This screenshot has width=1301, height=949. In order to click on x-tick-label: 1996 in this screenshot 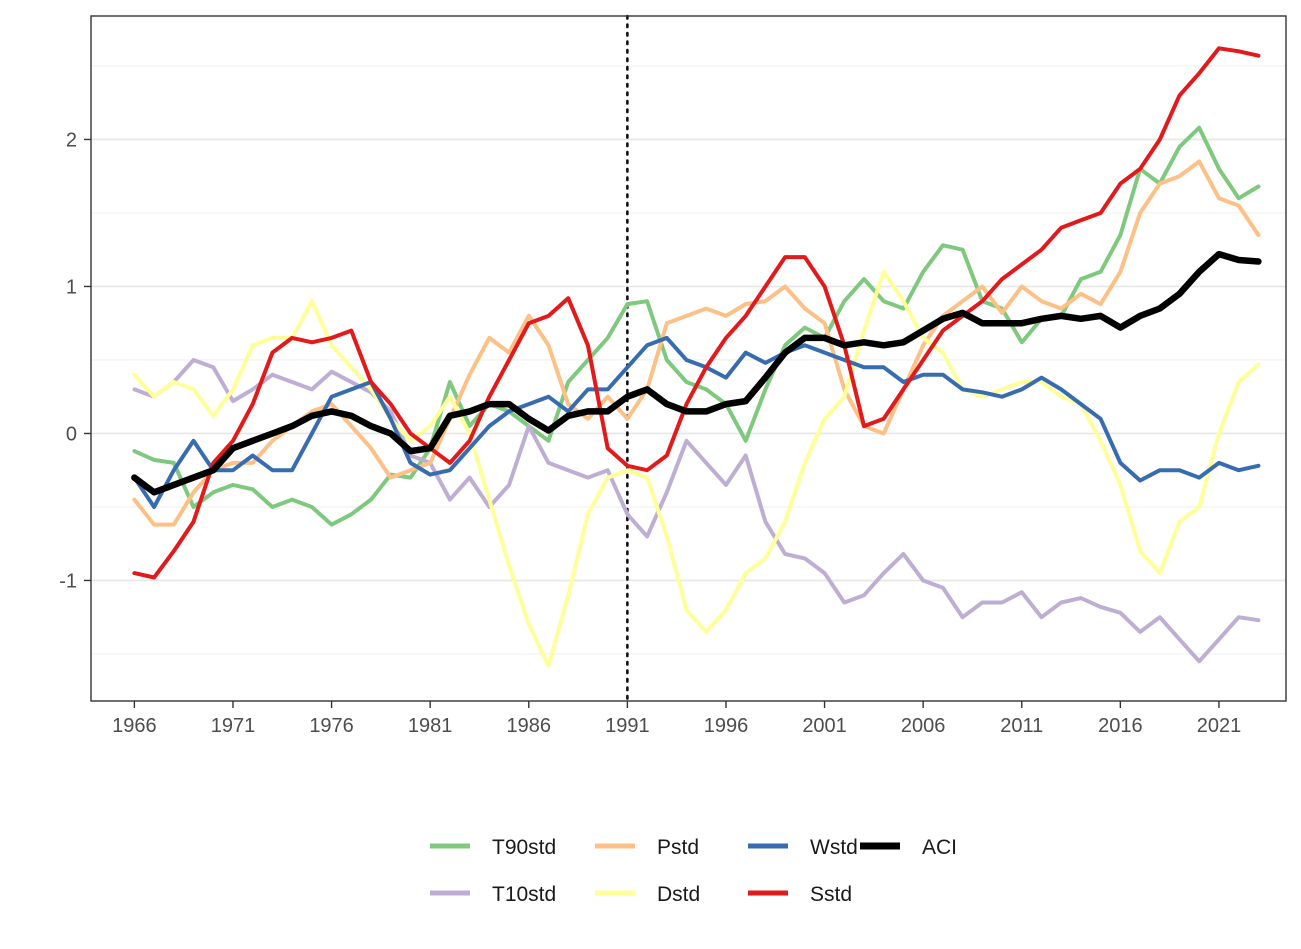, I will do `click(726, 726)`.